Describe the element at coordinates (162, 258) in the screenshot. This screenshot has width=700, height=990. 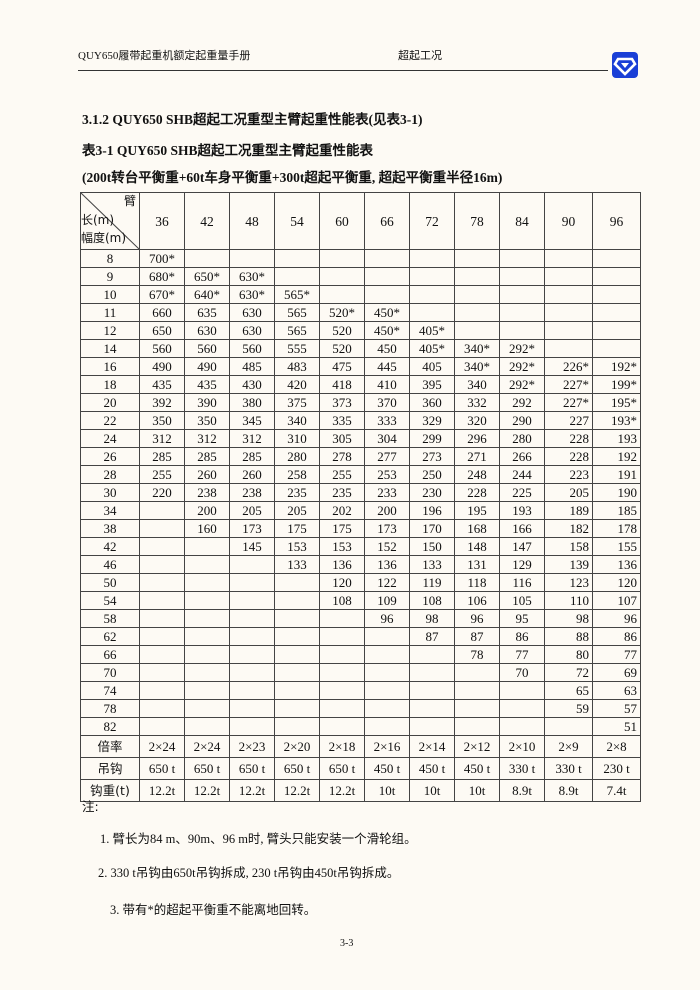
I see `capacity-cell: 700*` at that location.